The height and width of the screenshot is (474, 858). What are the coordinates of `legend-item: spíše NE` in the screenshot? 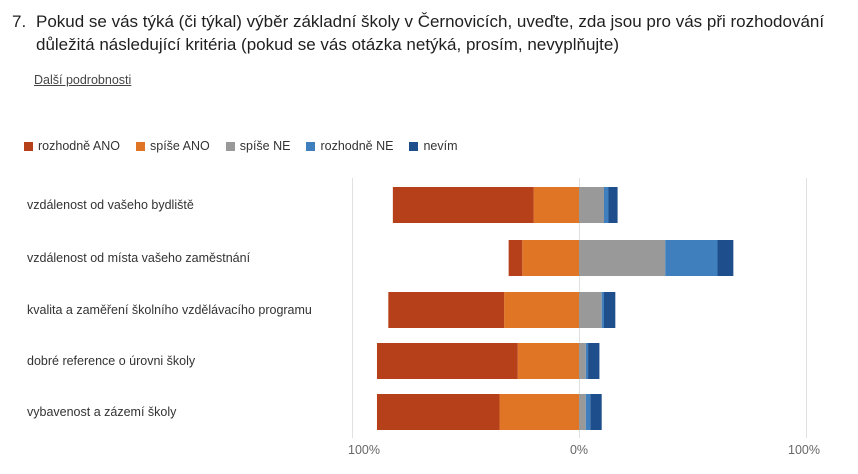 It's located at (258, 146).